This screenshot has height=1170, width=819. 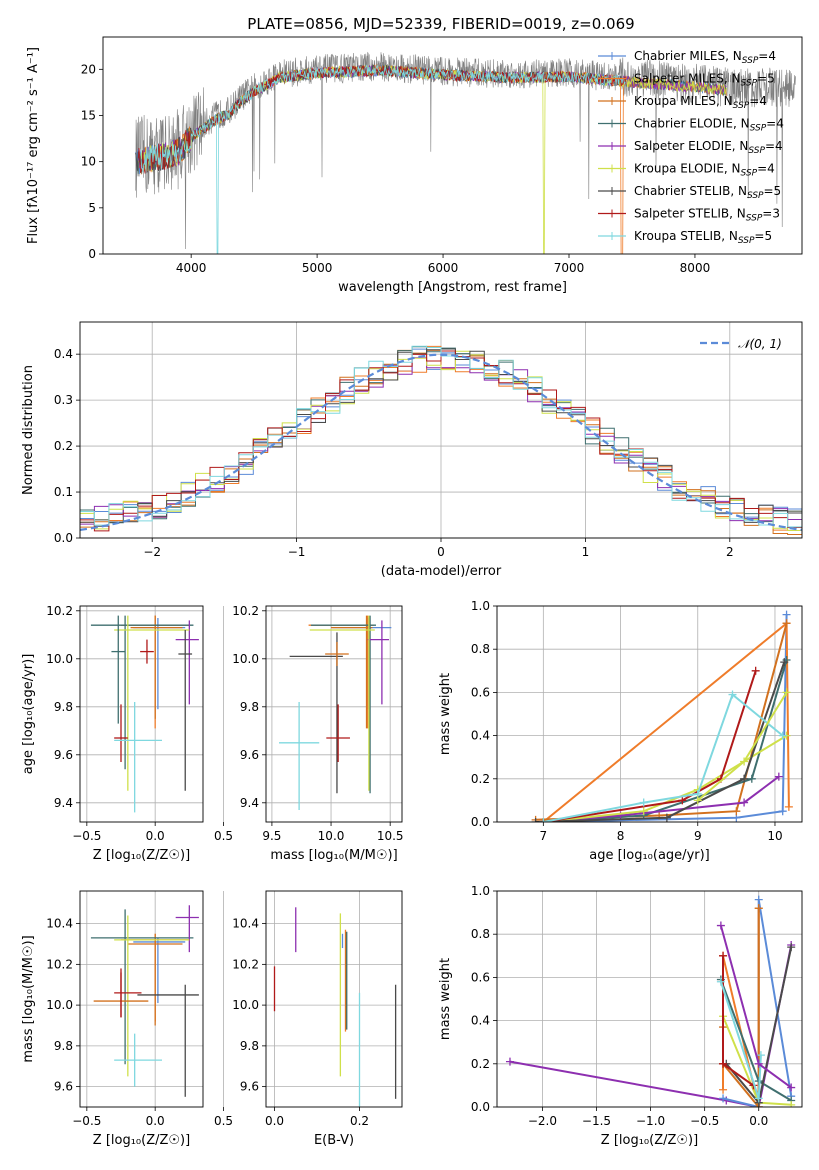 I want to click on y-tick-label: 9.8, so click(x=63, y=707).